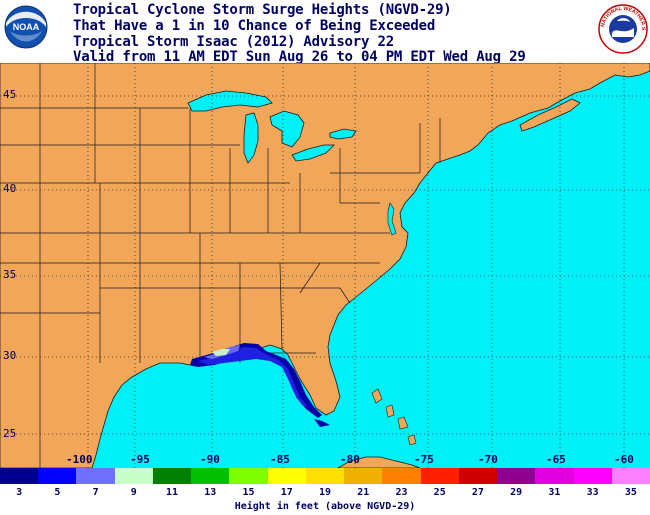  I want to click on lon-label-neg80: -80, so click(350, 459).